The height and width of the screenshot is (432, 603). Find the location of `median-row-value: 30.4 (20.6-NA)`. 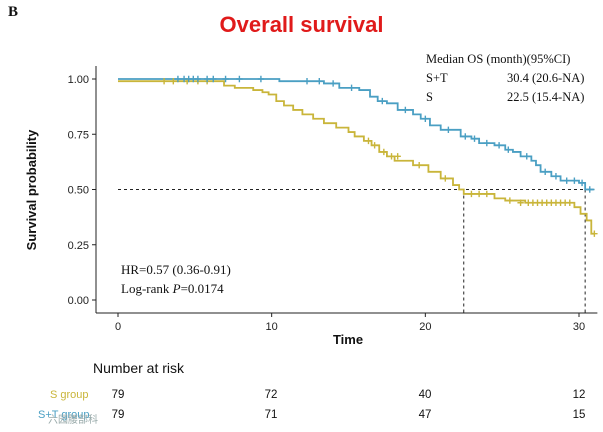

median-row-value: 30.4 (20.6-NA) is located at coordinates (546, 78).